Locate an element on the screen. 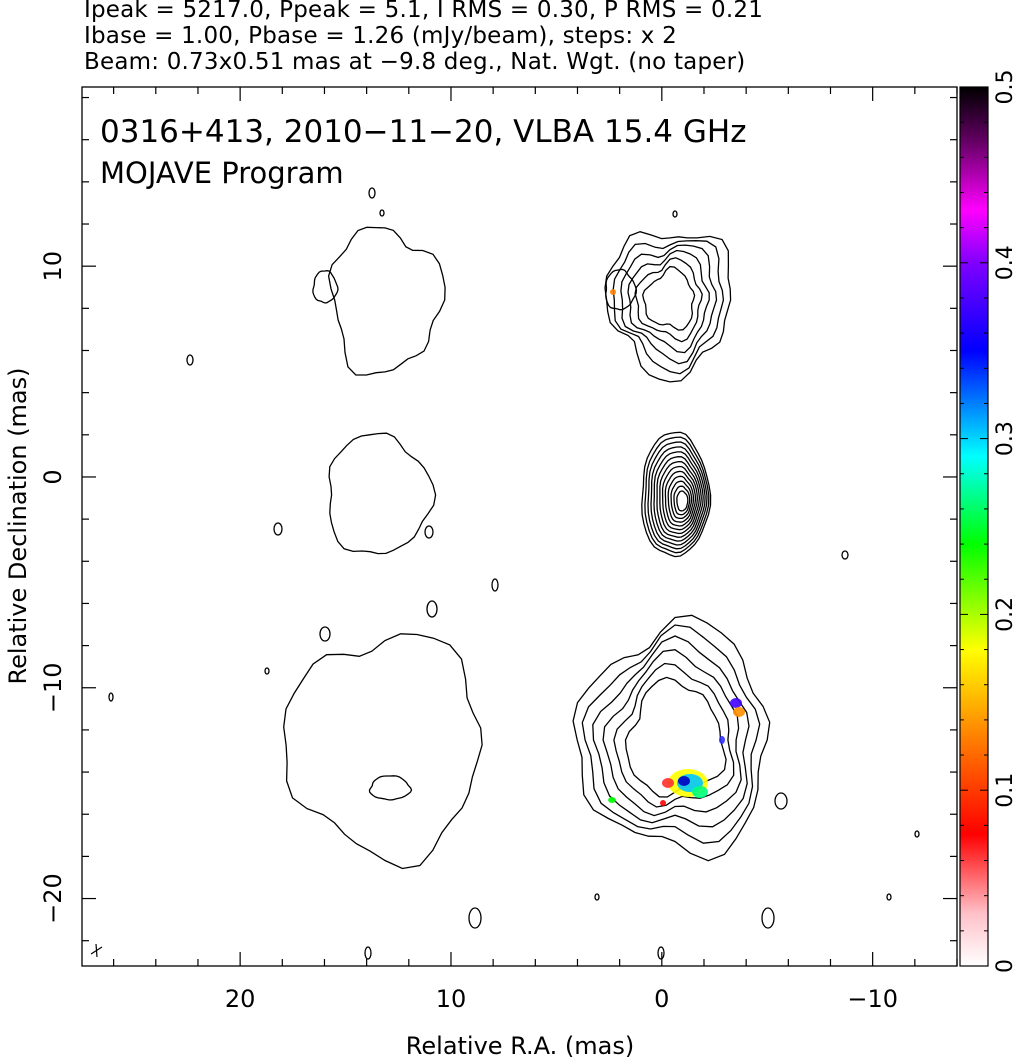 This screenshot has width=1021, height=1060. colorbar-ramp is located at coordinates (974, 526).